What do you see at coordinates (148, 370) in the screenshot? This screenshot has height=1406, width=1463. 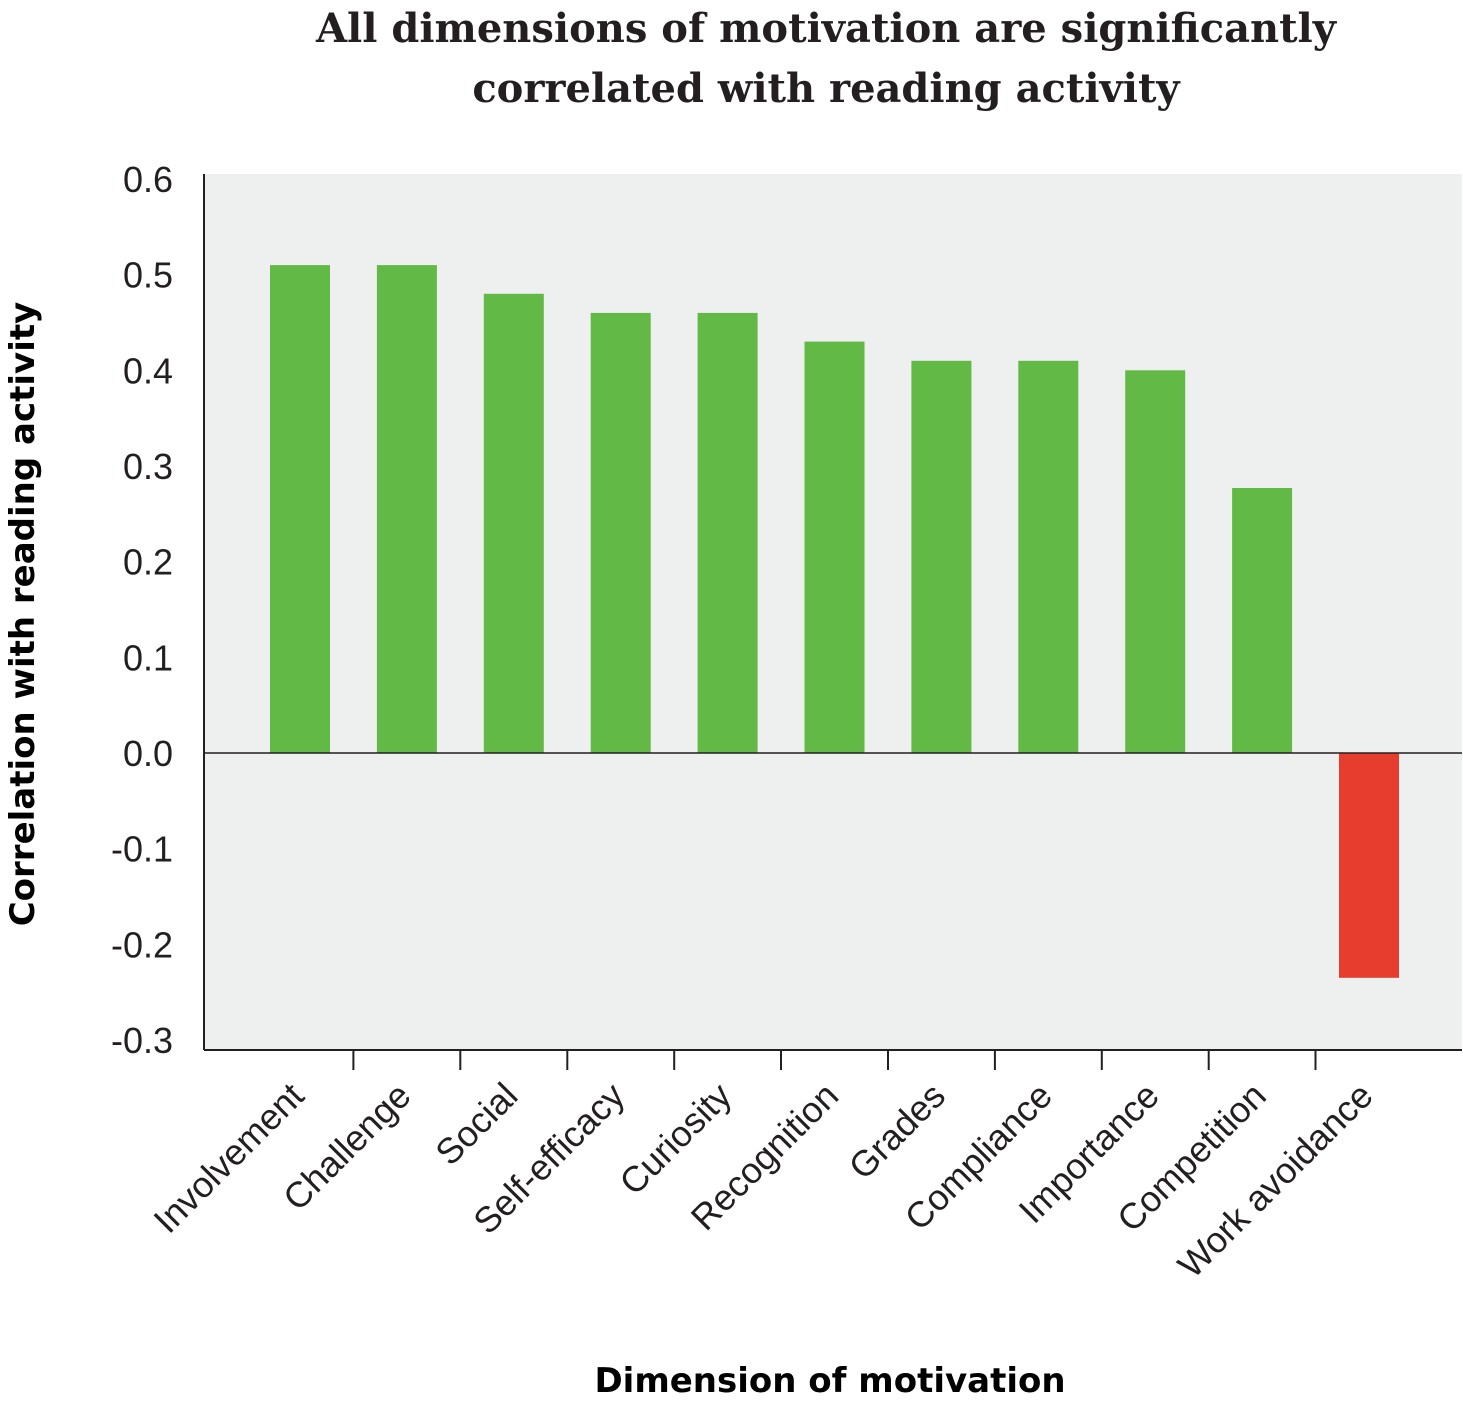 I see `y-tick-label: 0.4` at bounding box center [148, 370].